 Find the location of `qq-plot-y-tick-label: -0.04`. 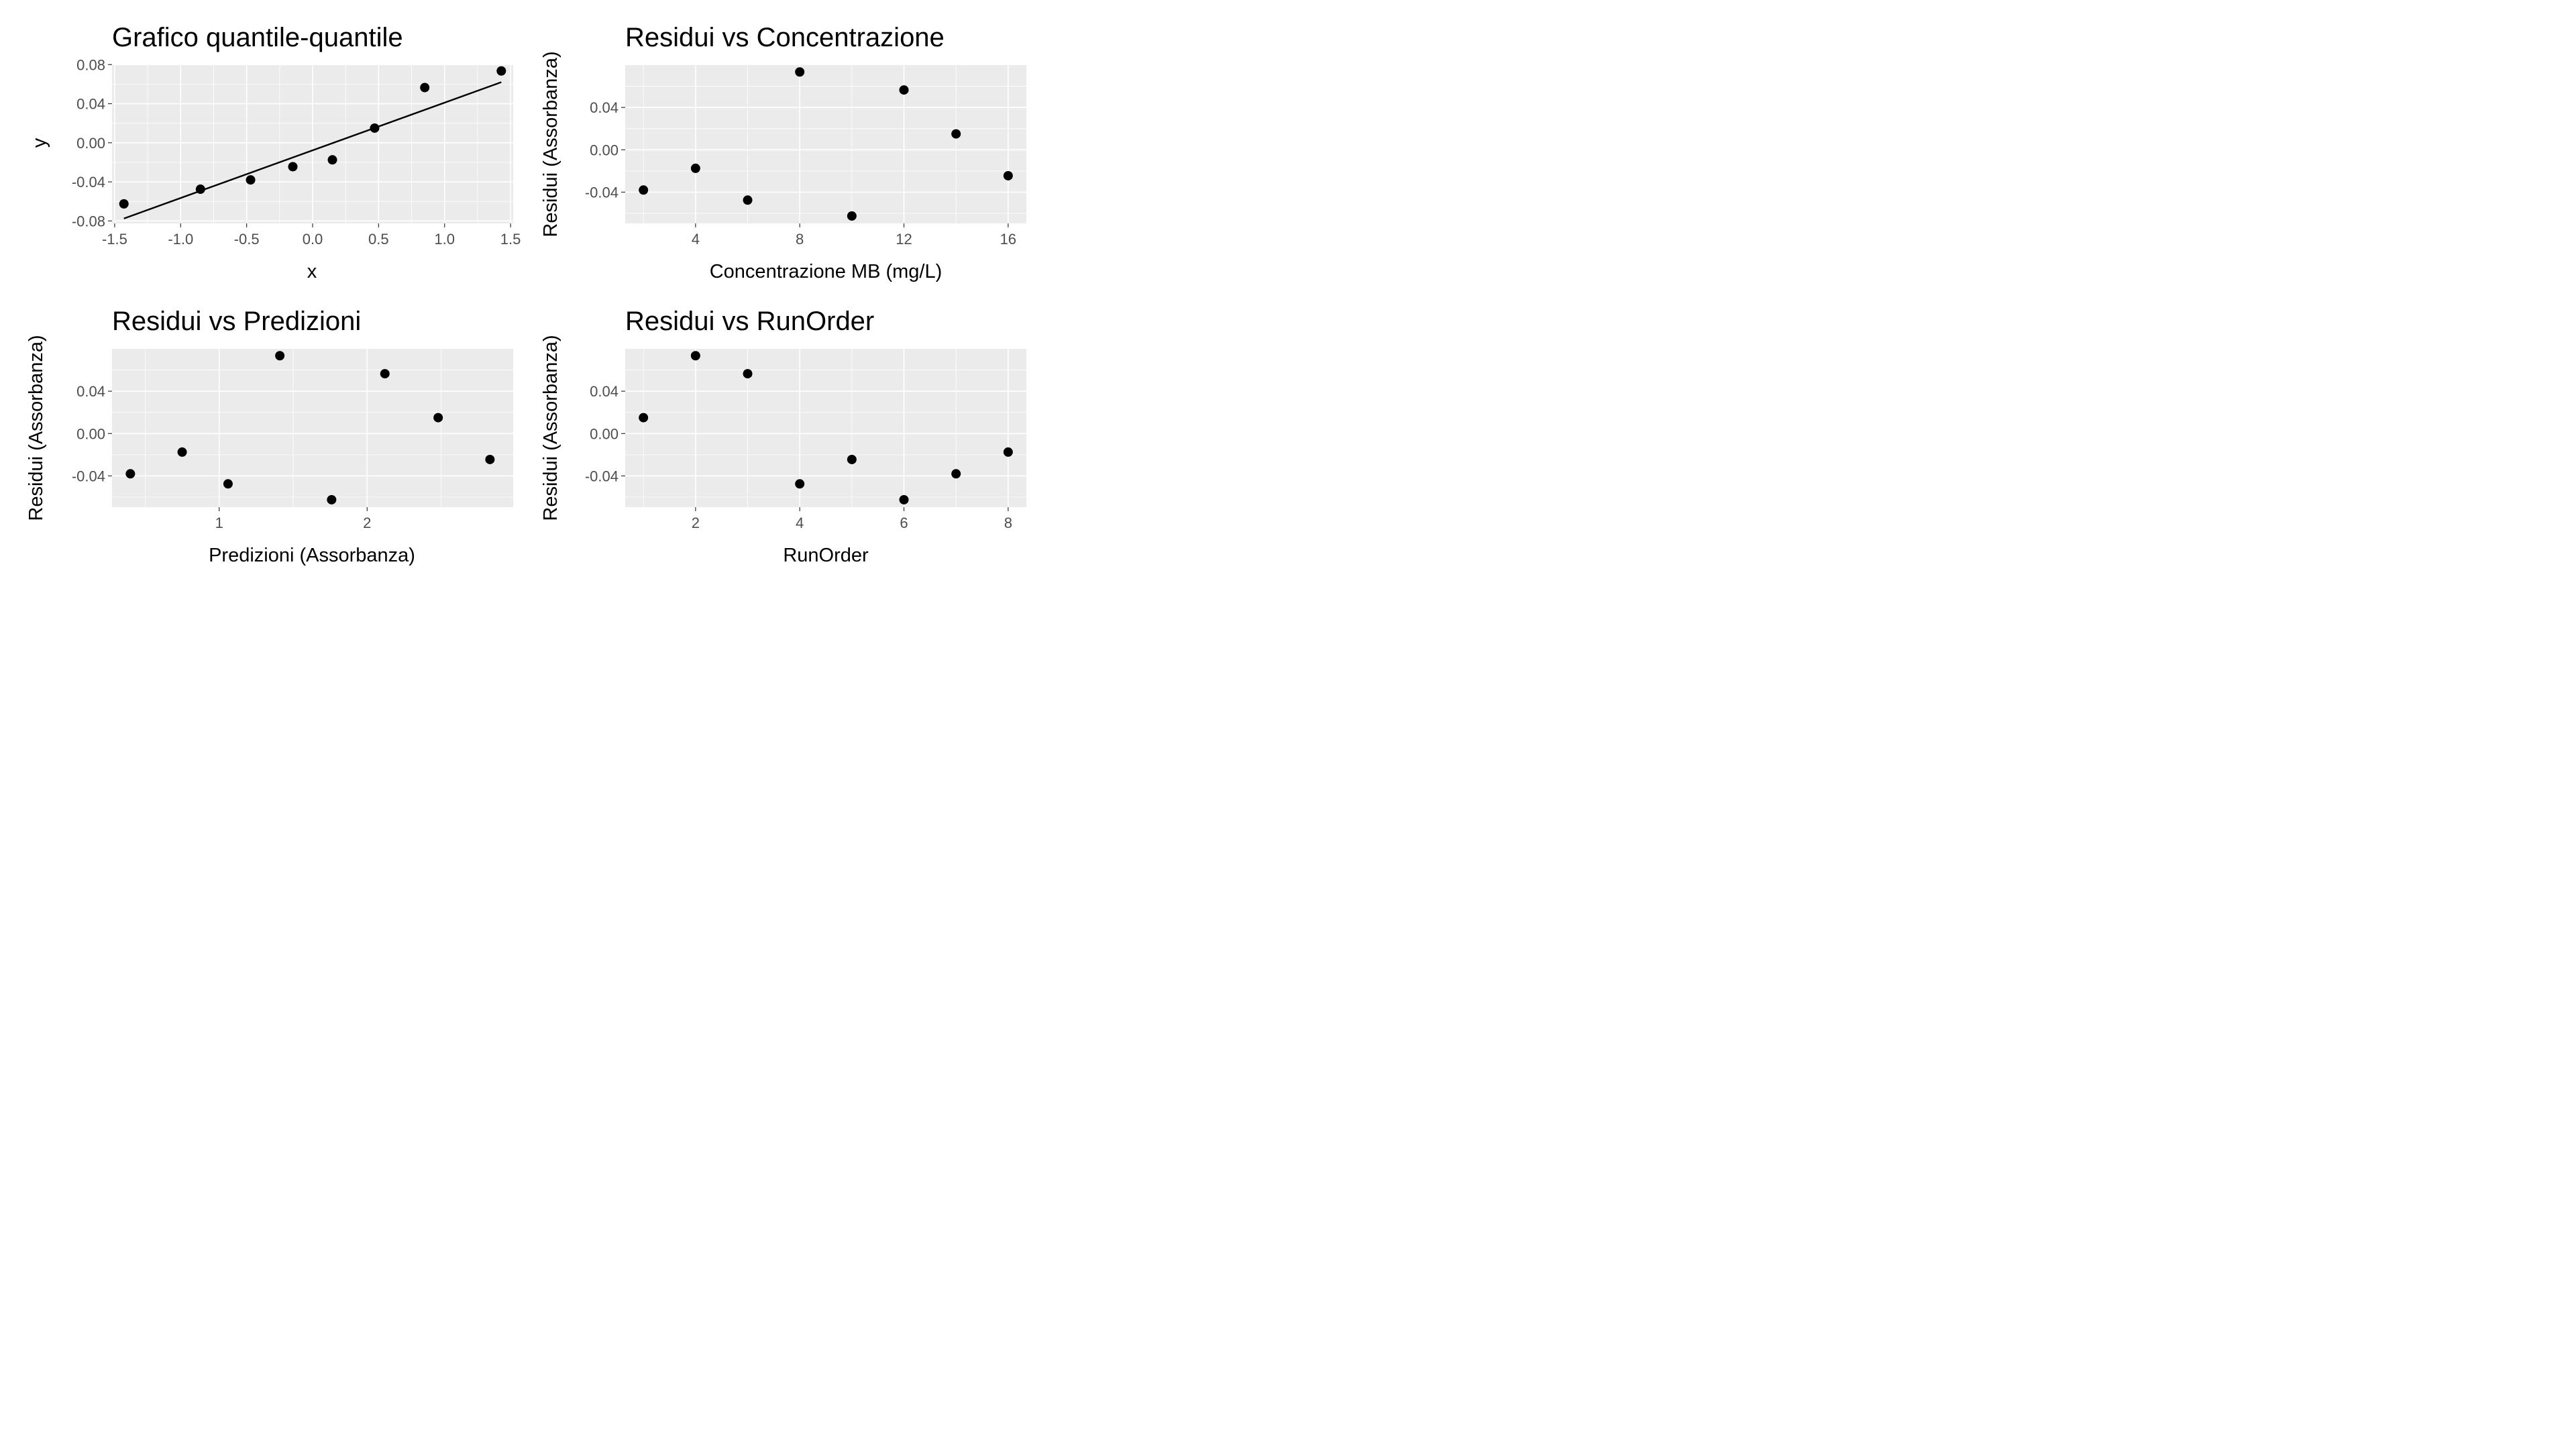

qq-plot-y-tick-label: -0.04 is located at coordinates (88, 182).